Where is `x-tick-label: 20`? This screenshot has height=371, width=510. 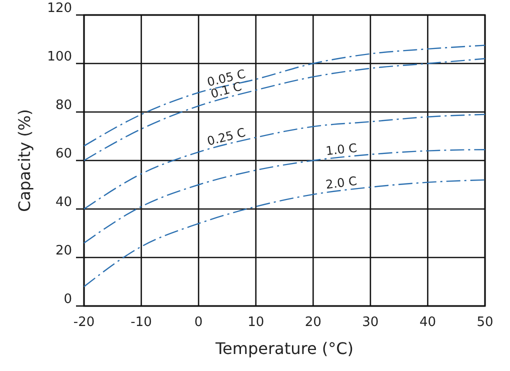 x-tick-label: 20 is located at coordinates (313, 322).